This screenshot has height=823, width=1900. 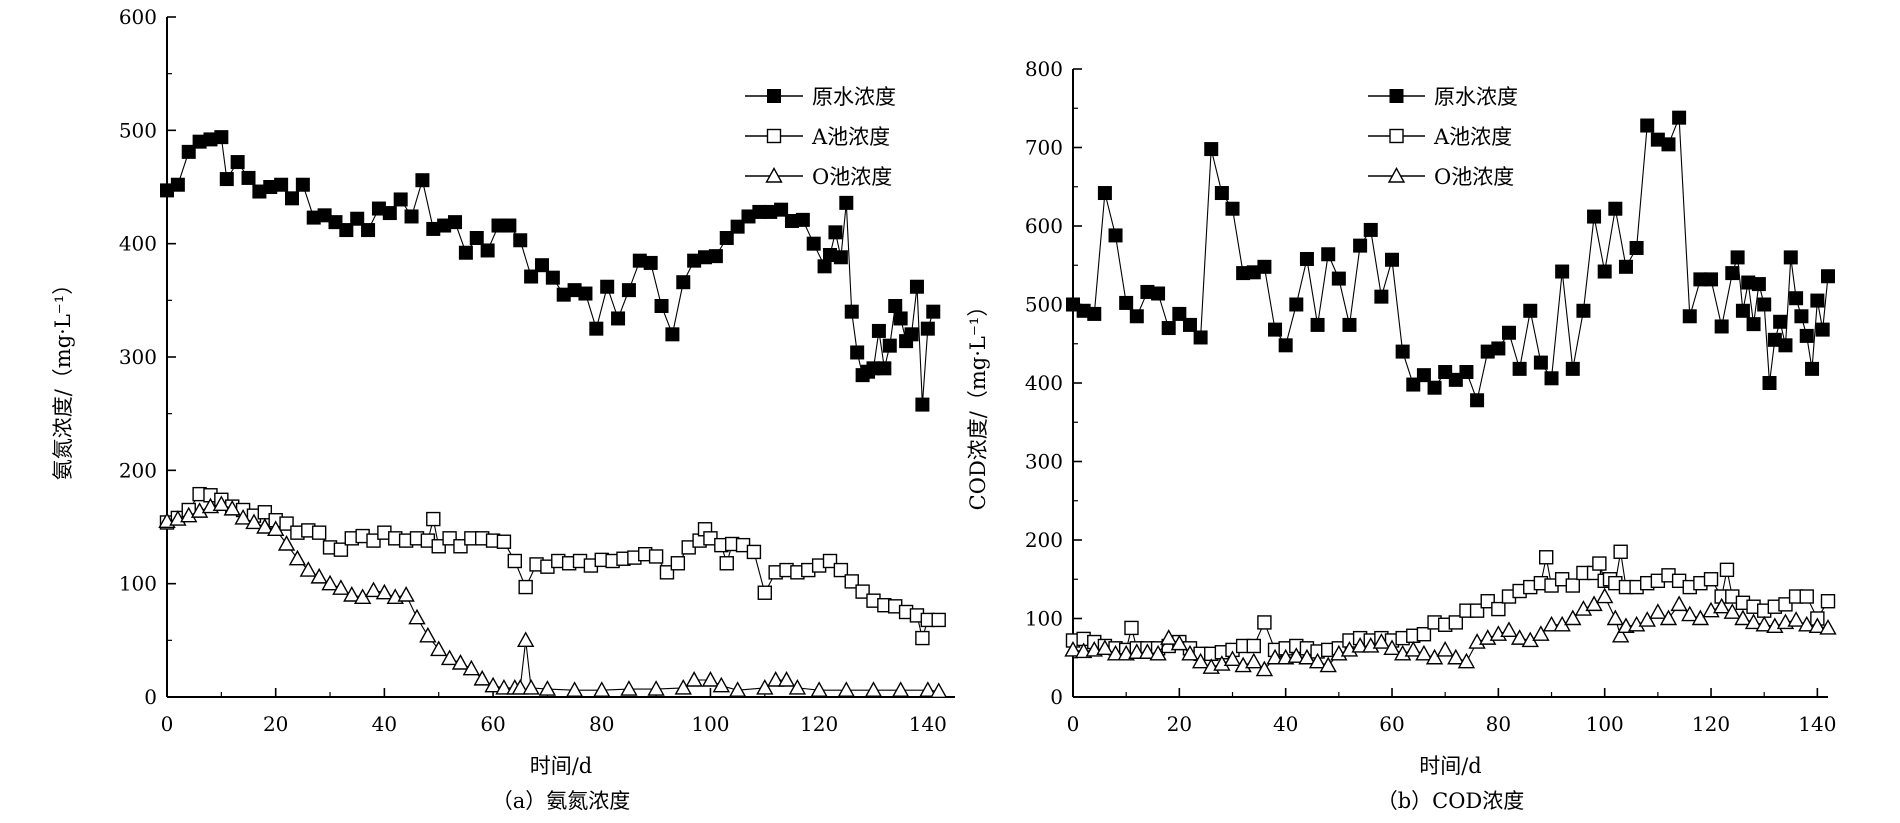 What do you see at coordinates (1396, 136) in the screenshot?
I see `legend-marker` at bounding box center [1396, 136].